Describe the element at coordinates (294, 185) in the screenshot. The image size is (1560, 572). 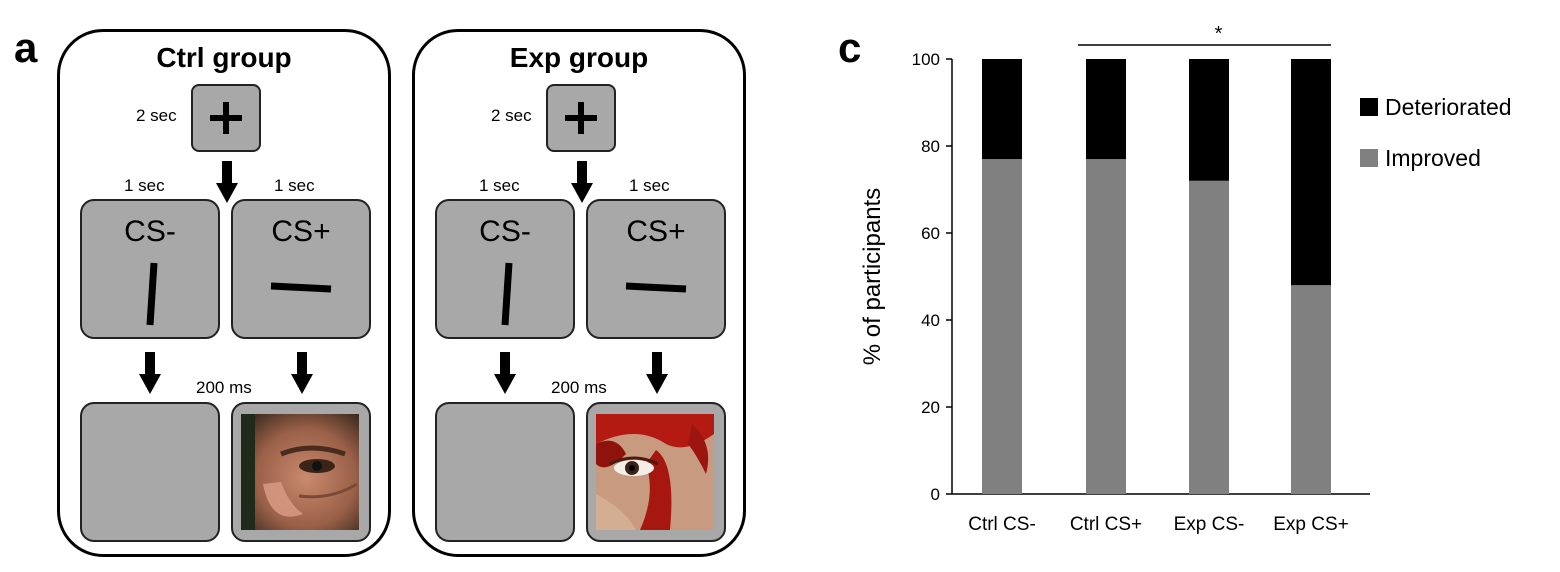
I see `ctrl-cs-plus-duration: 1 sec` at that location.